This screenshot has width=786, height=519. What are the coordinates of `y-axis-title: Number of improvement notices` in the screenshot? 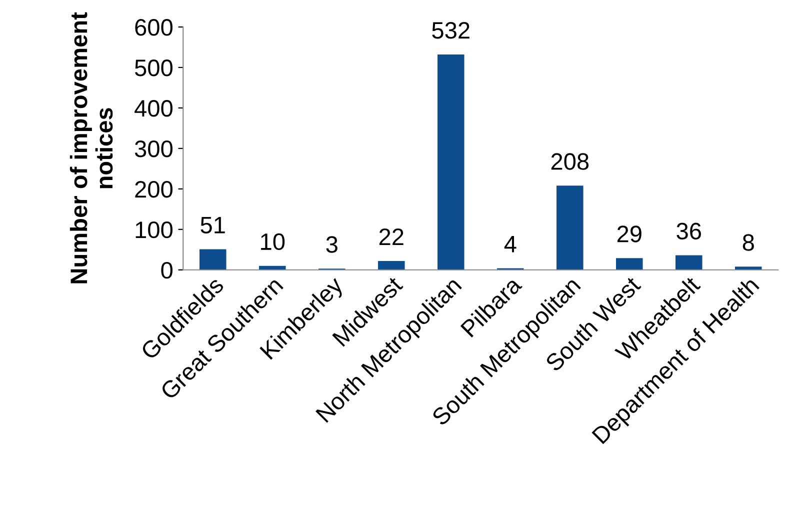 It's located at (91, 148).